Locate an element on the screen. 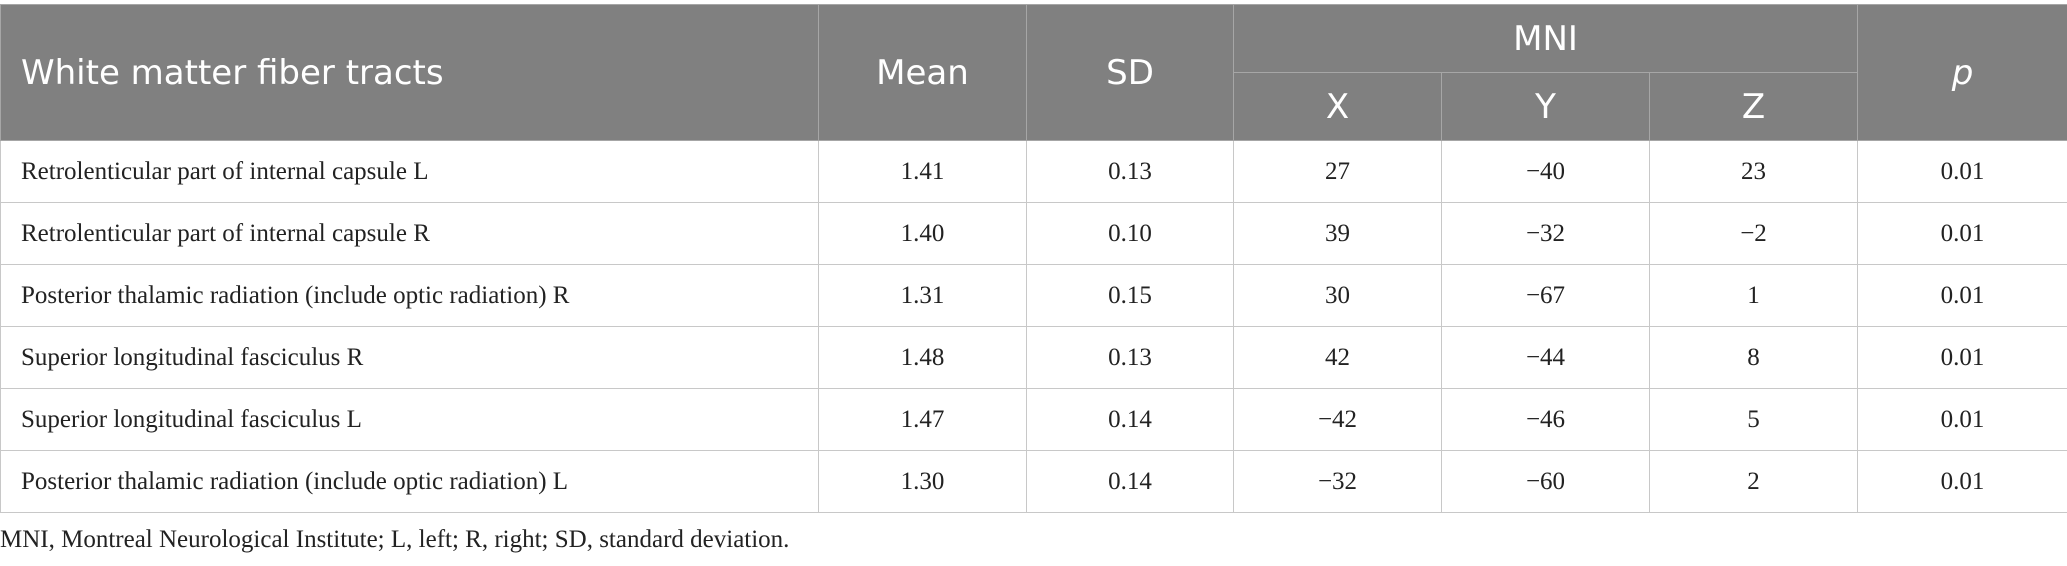  cell-tract: Superior longitudinal fasciculus L is located at coordinates (409, 419).